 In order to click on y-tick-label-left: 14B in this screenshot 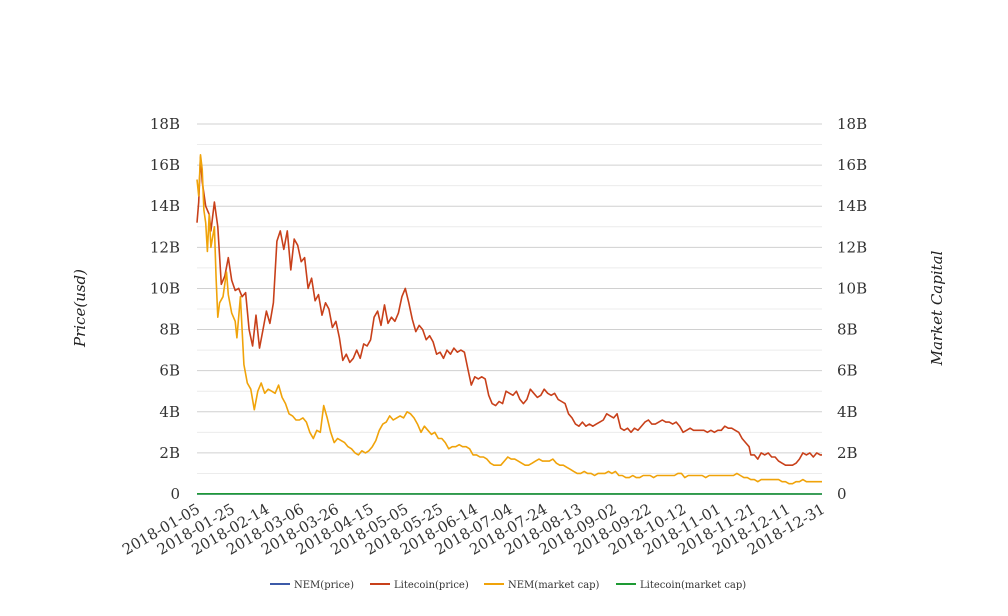, I will do `click(165, 206)`.